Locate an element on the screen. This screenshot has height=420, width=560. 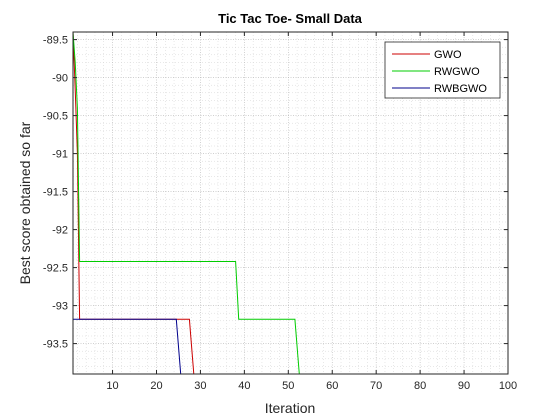
legend-label-rwbgwo: RWBGWO is located at coordinates (460, 89).